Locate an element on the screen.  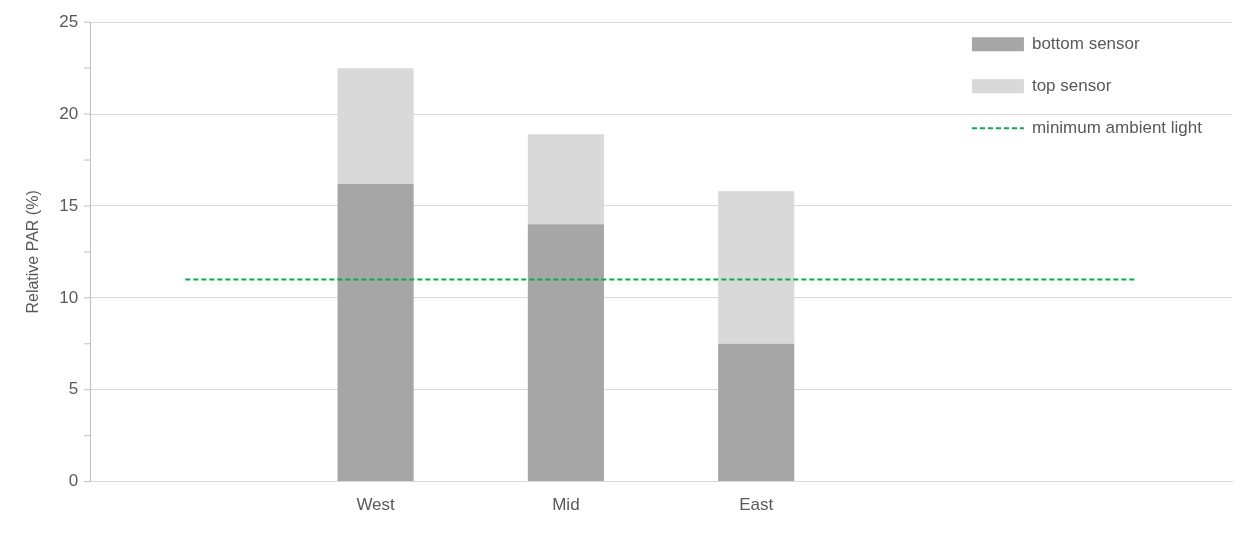
x-tick-label: West is located at coordinates (376, 505).